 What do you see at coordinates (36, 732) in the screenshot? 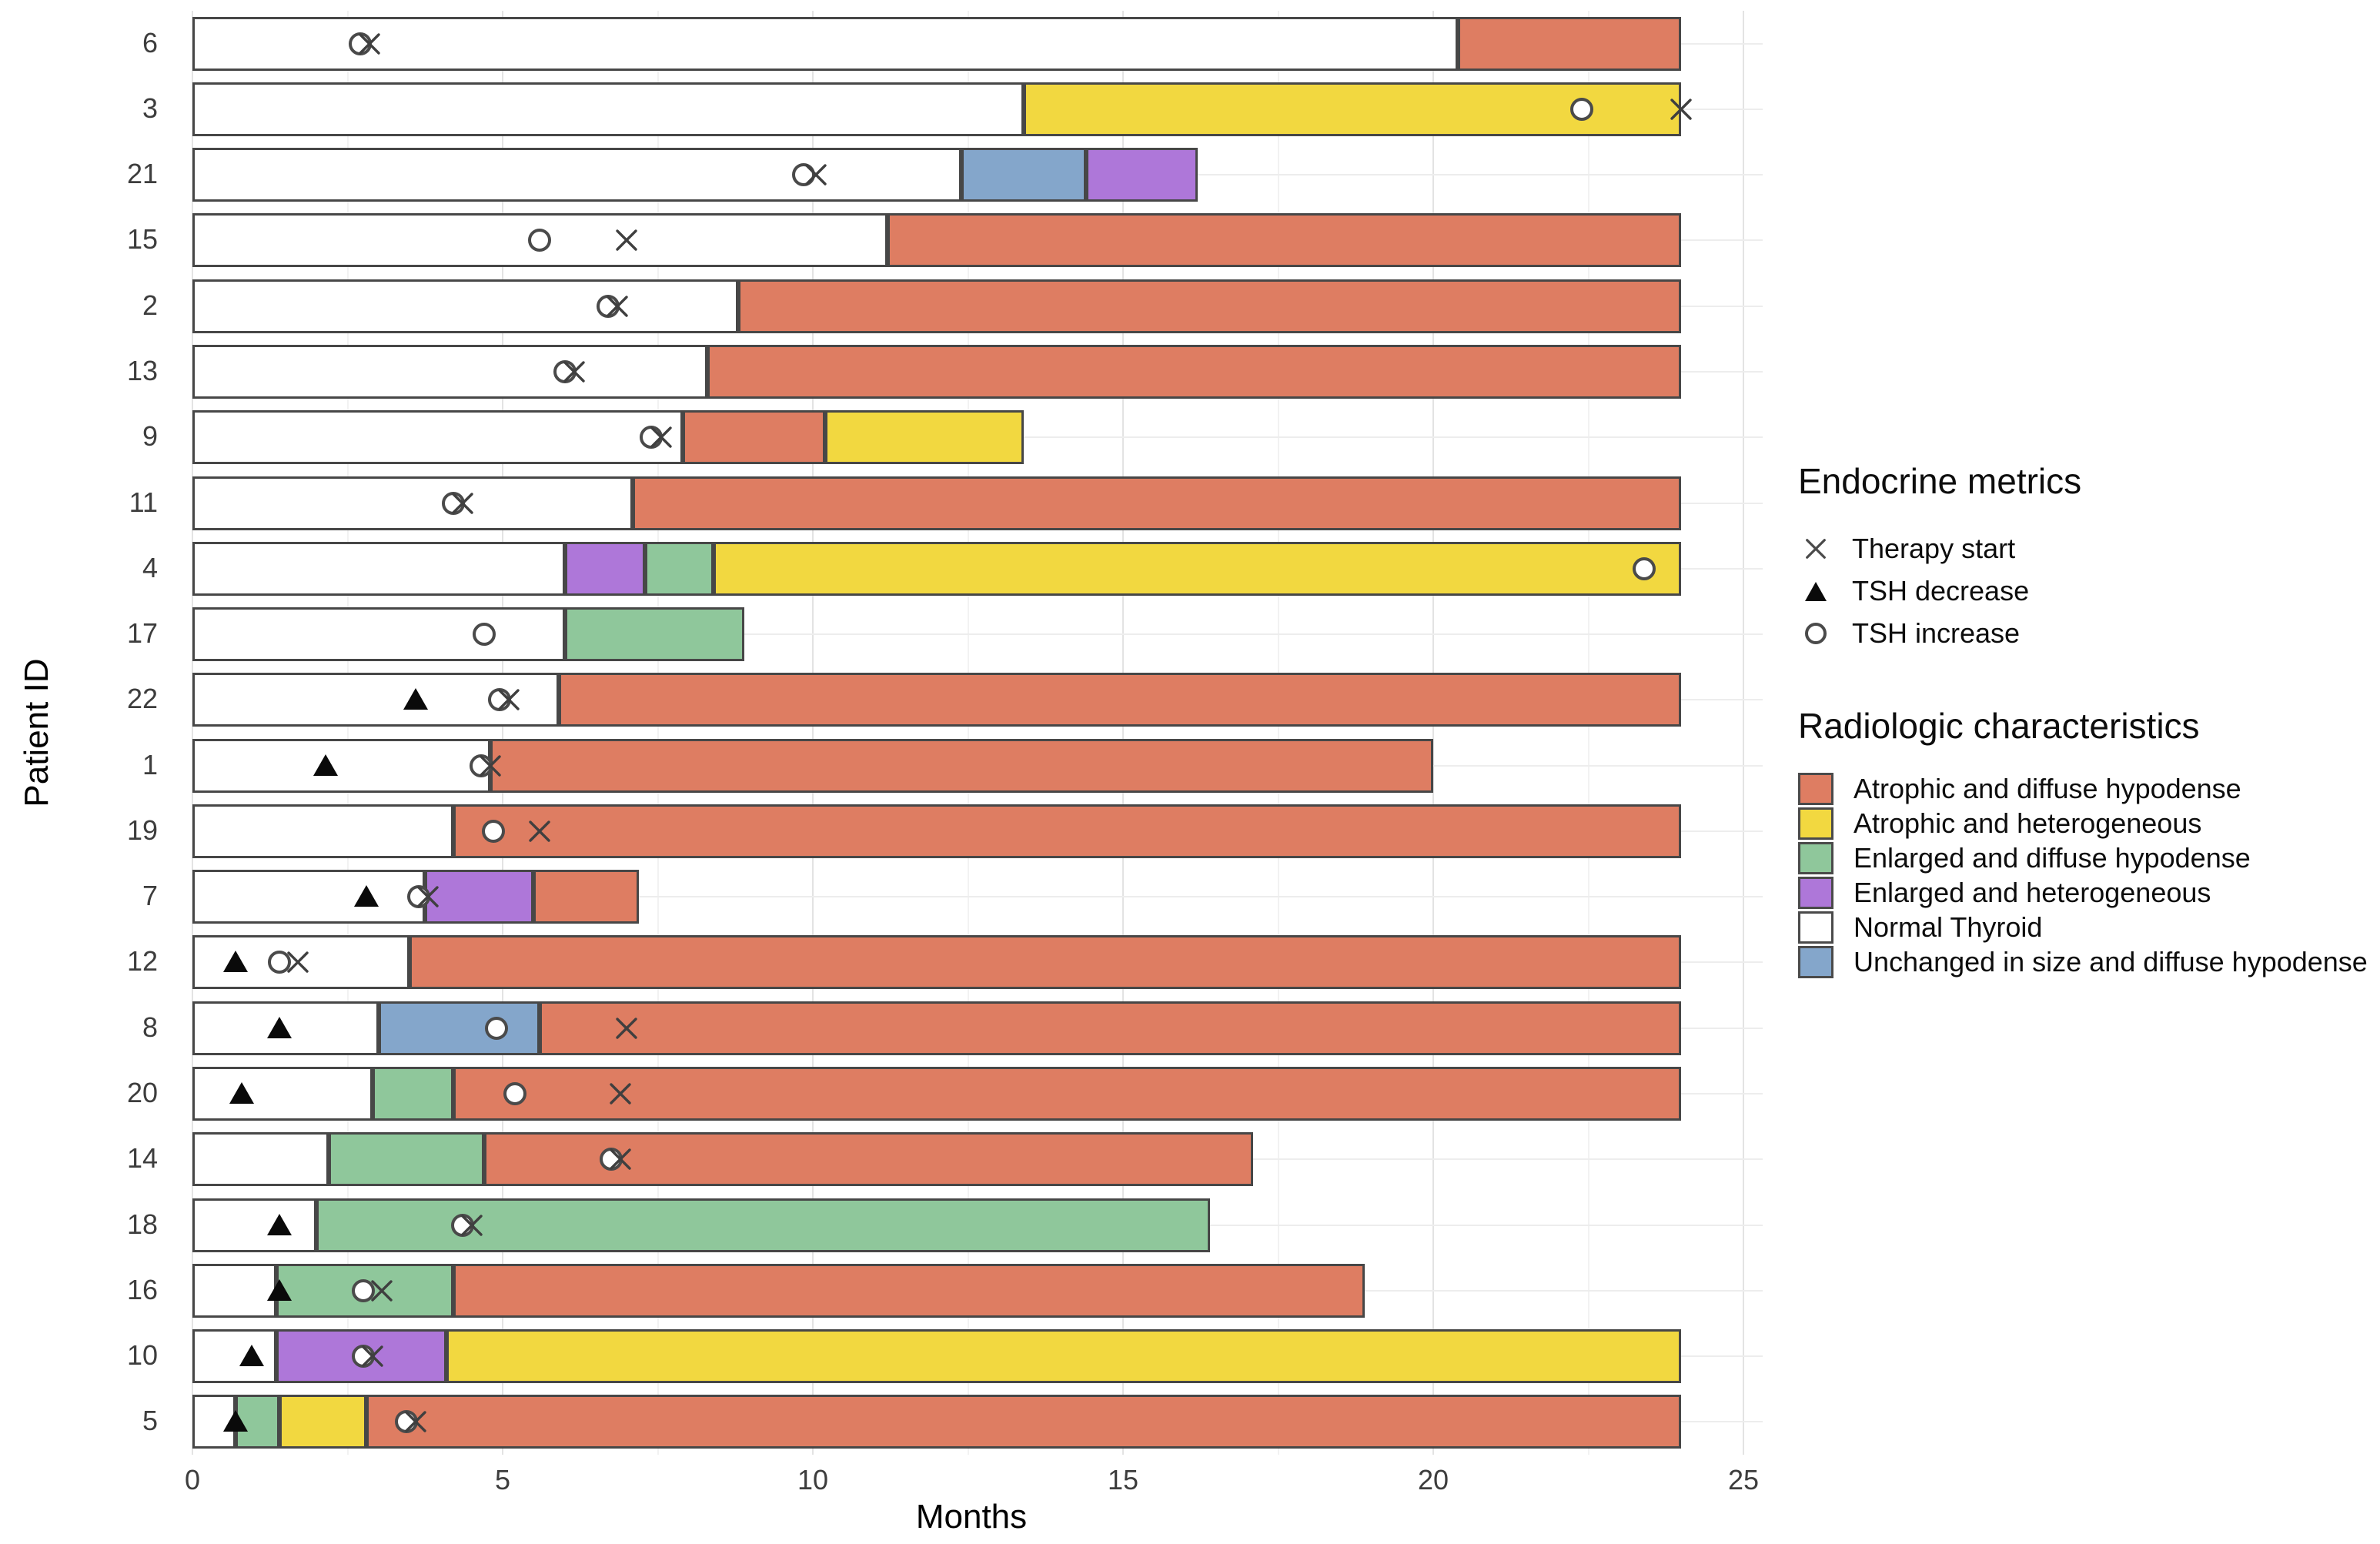
I see `y-axis-title: Patient ID` at bounding box center [36, 732].